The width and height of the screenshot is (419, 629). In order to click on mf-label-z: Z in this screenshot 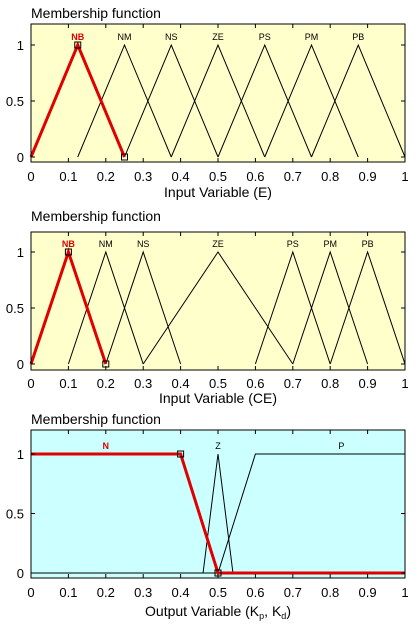, I will do `click(218, 446)`.